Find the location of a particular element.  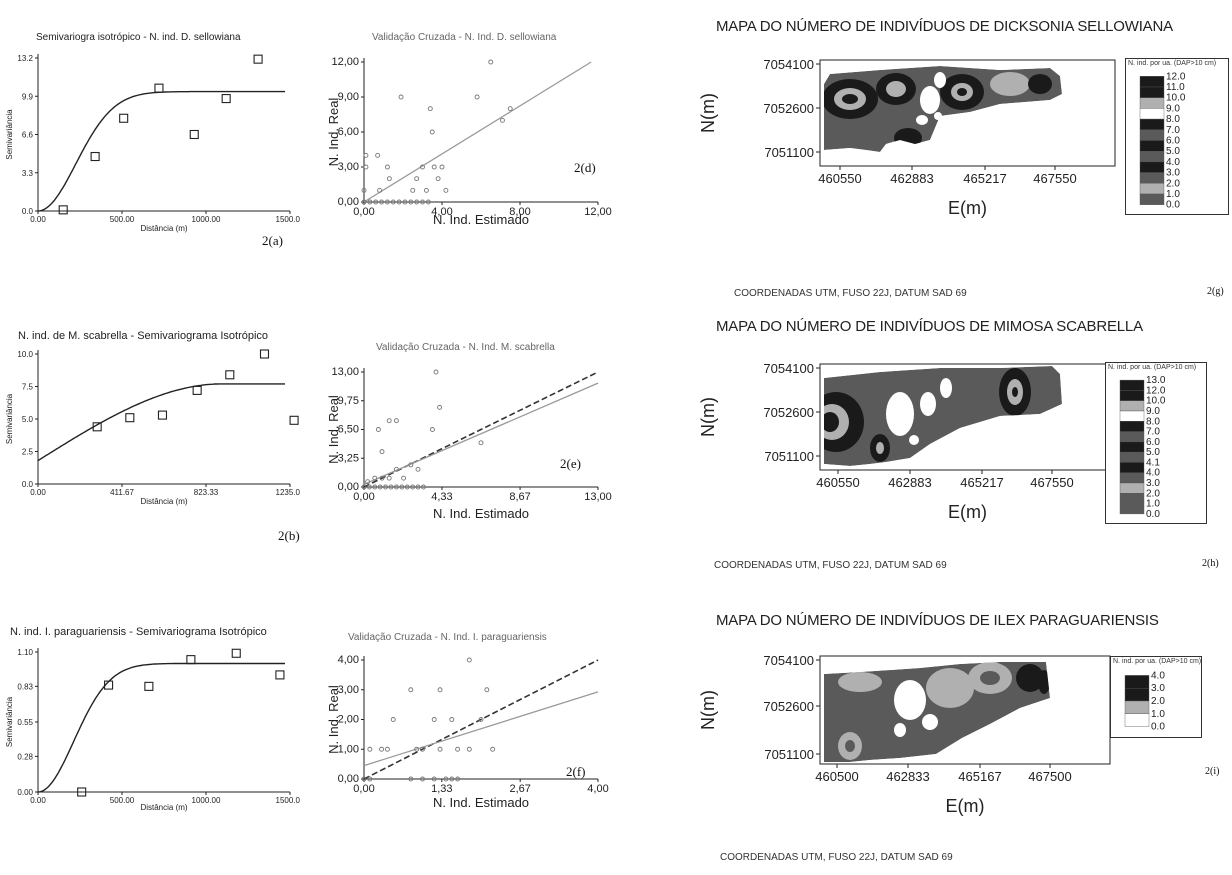

legend-value: 9.0 is located at coordinates (1153, 411).